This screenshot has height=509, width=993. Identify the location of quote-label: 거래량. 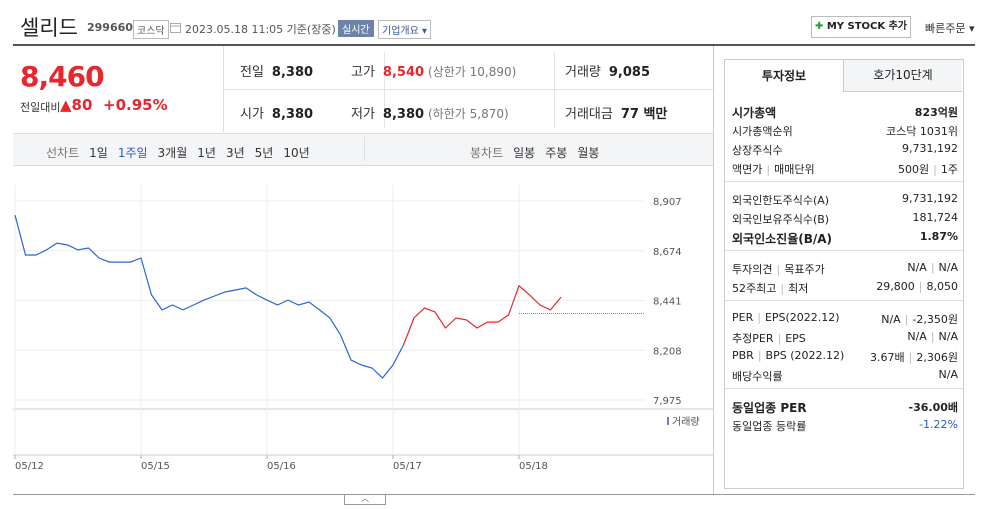
(583, 72).